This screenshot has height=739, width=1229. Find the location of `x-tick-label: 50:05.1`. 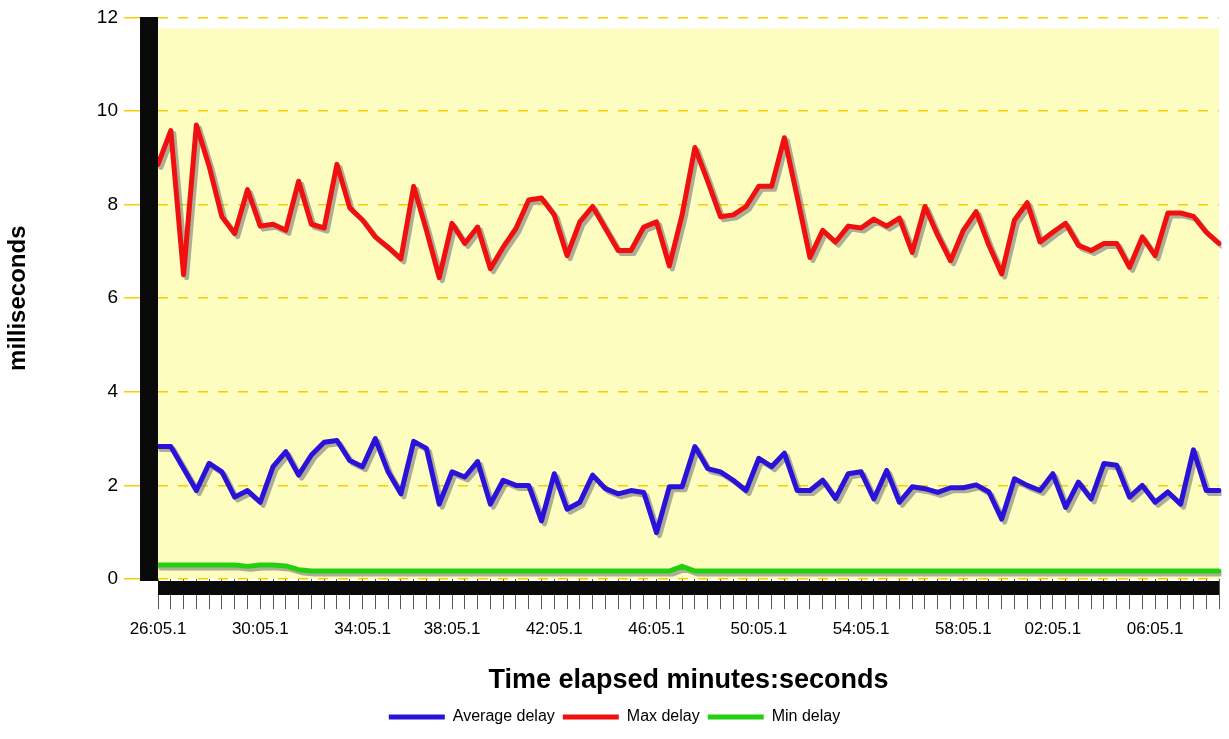

x-tick-label: 50:05.1 is located at coordinates (759, 628).